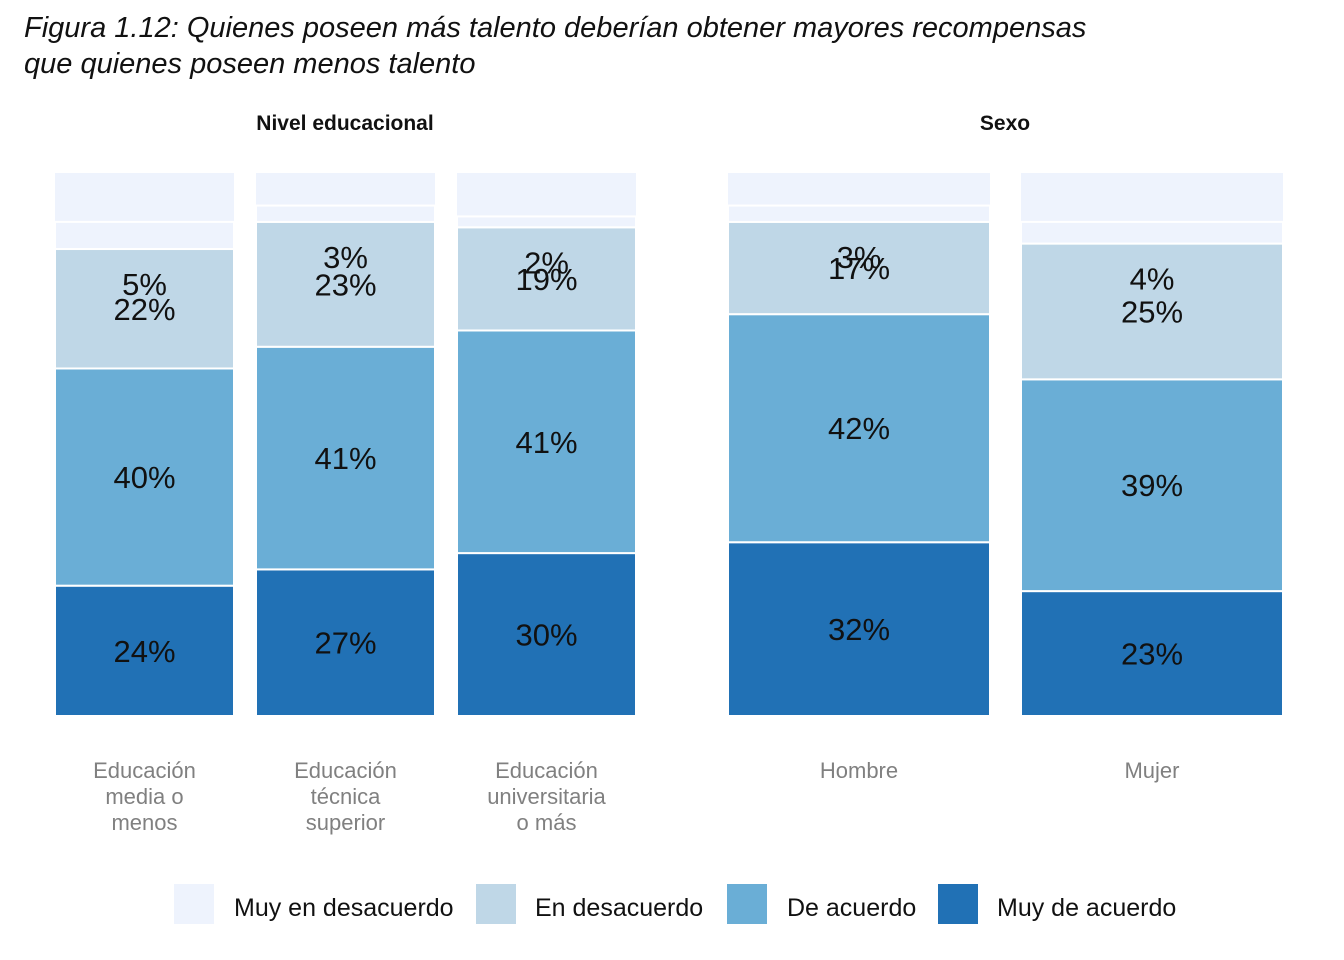  I want to click on data-label: 25%, so click(1152, 311).